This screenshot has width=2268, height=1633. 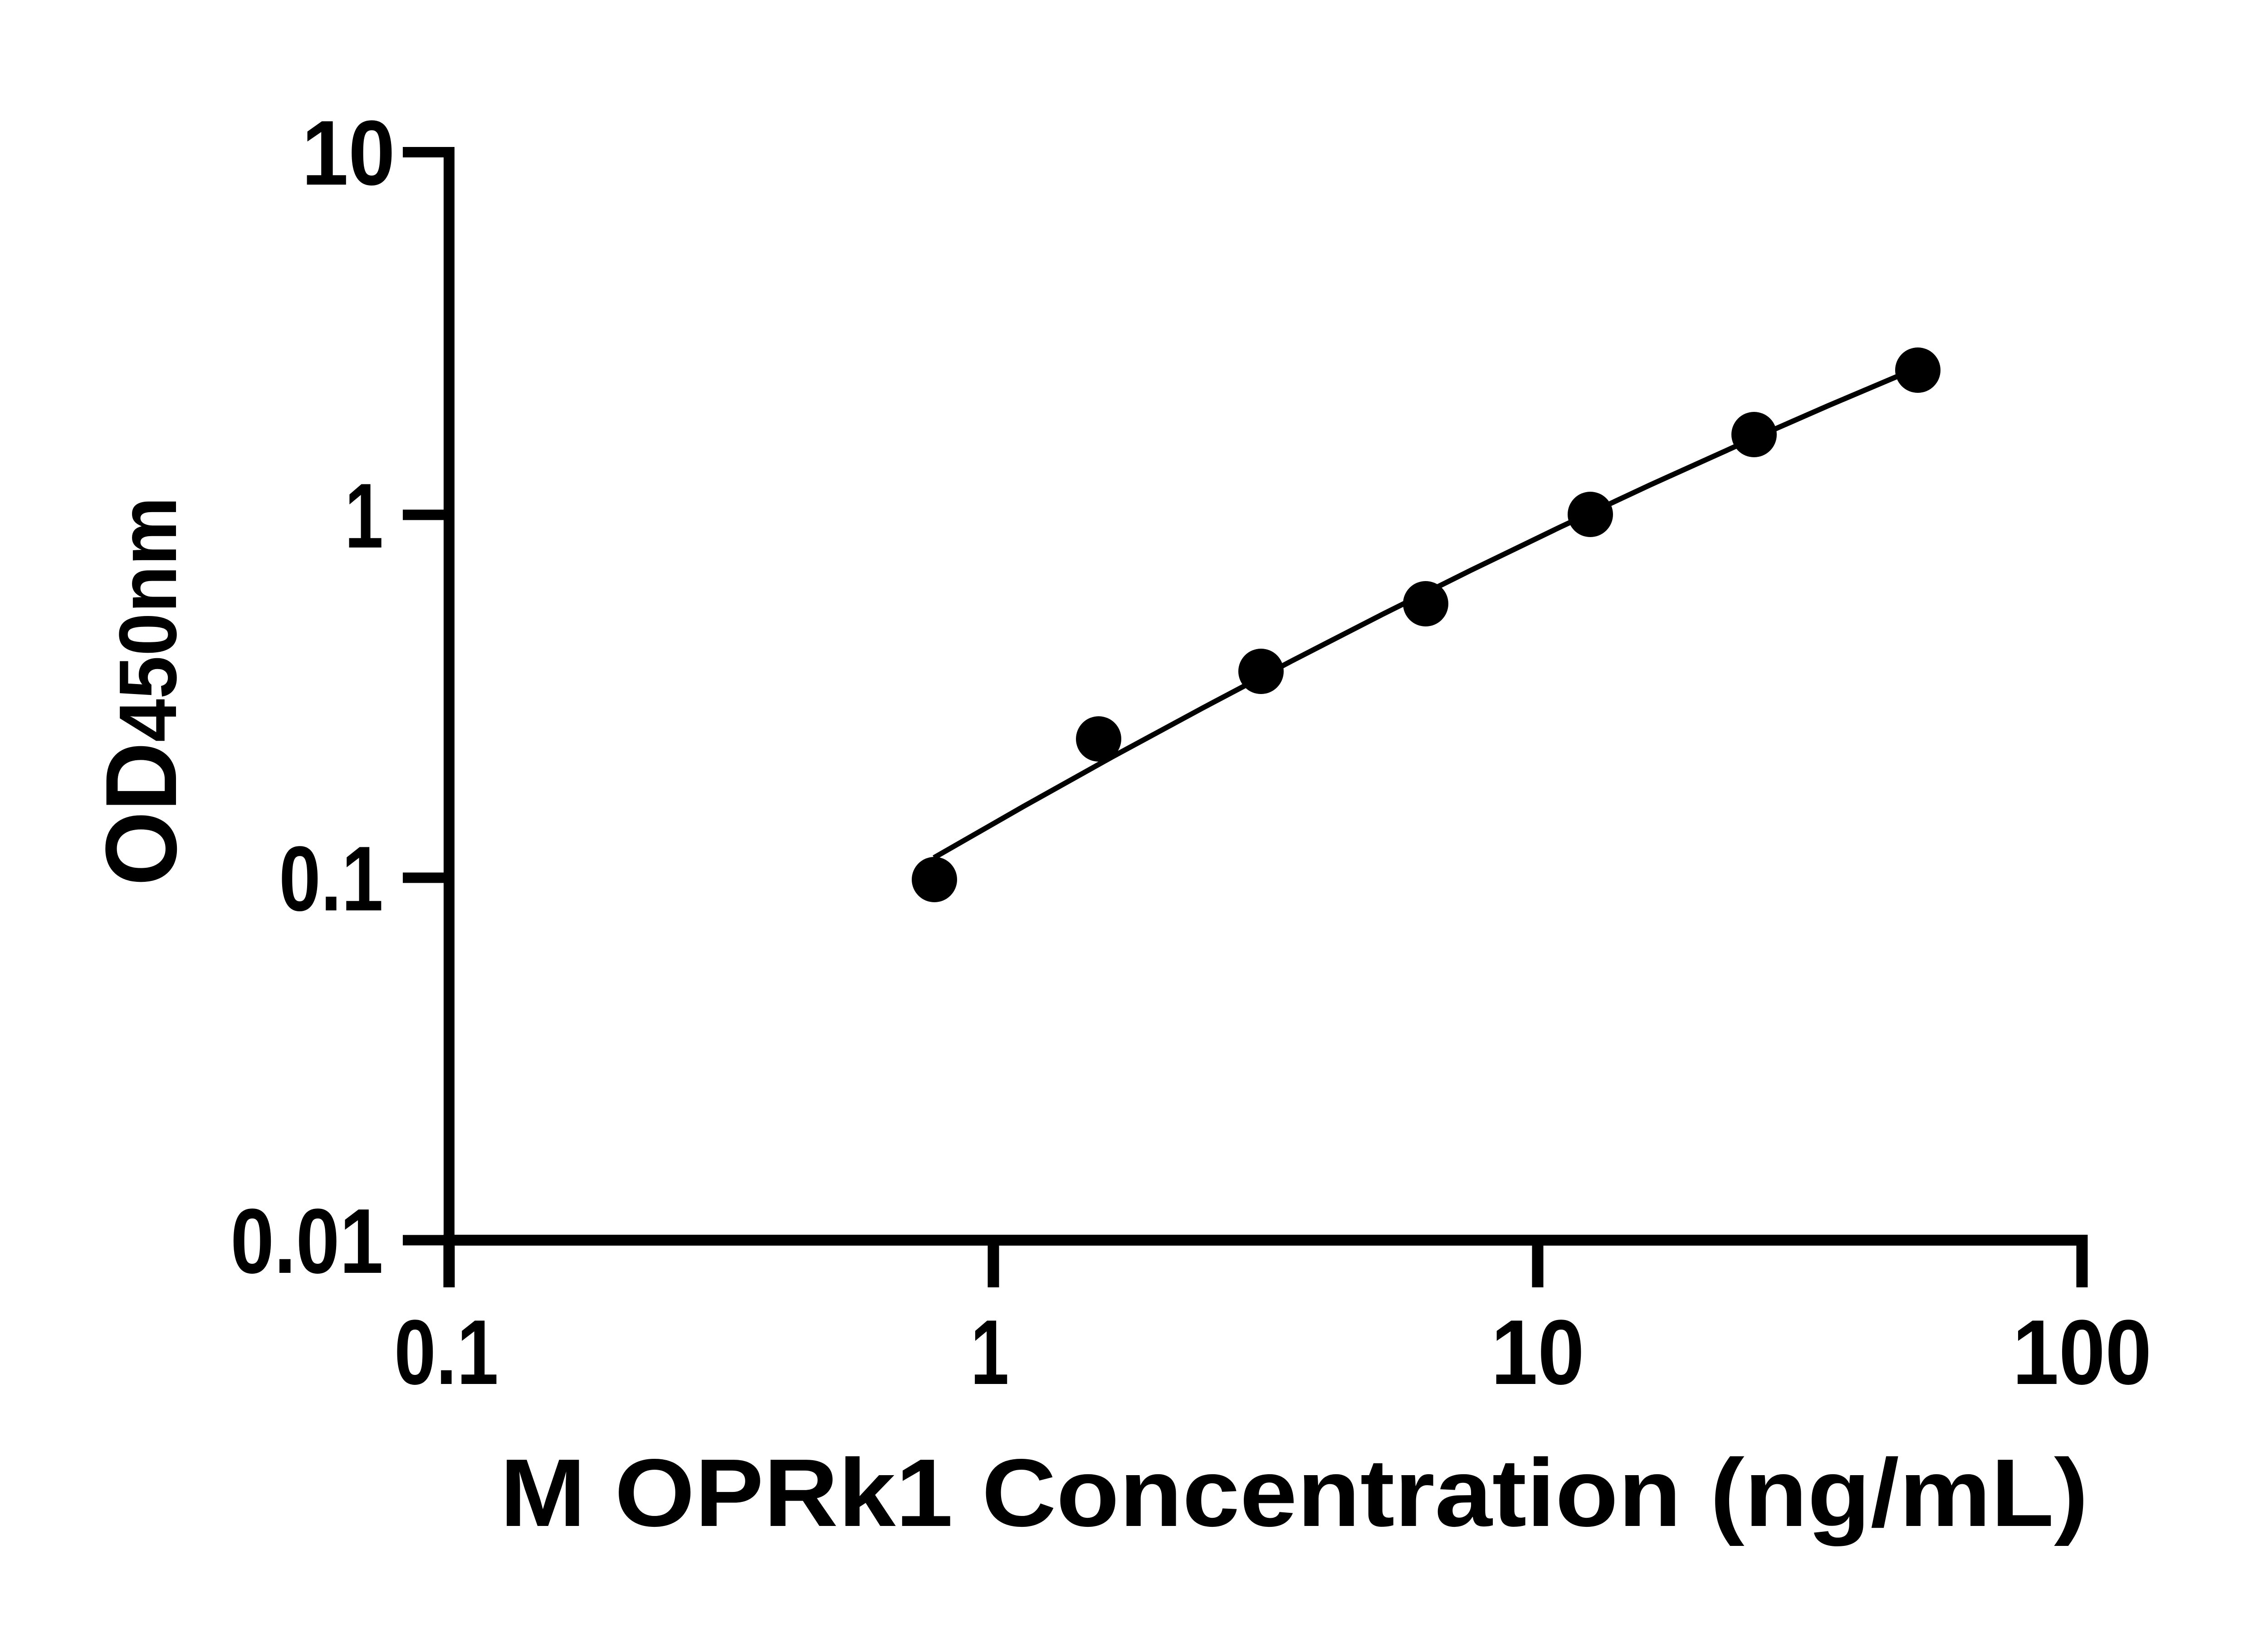 I want to click on svg-text: OD450nm, so click(x=141, y=691).